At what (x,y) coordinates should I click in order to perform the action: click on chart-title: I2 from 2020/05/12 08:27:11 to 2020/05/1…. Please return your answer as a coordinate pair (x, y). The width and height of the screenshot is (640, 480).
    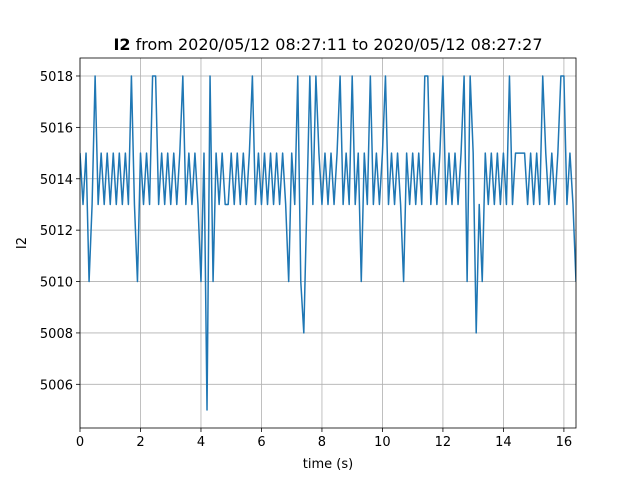
    Looking at the image, I should click on (327, 44).